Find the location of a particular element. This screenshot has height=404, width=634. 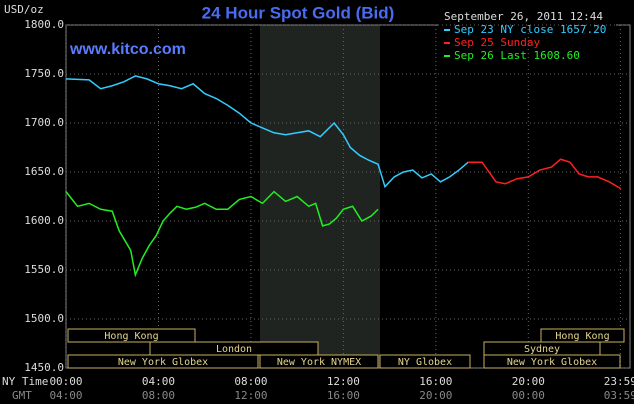

y-tick-label: 1800.0 is located at coordinates (44, 24).